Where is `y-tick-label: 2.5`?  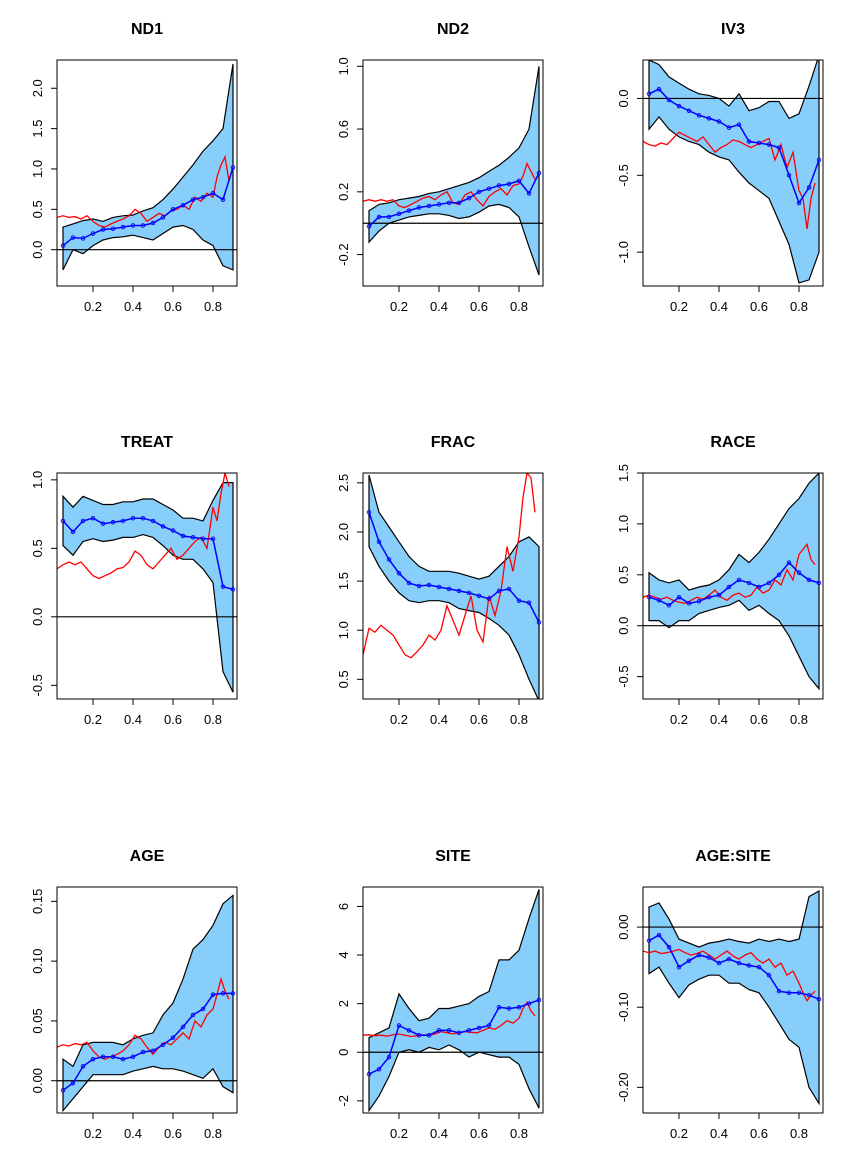 y-tick-label: 2.5 is located at coordinates (343, 483).